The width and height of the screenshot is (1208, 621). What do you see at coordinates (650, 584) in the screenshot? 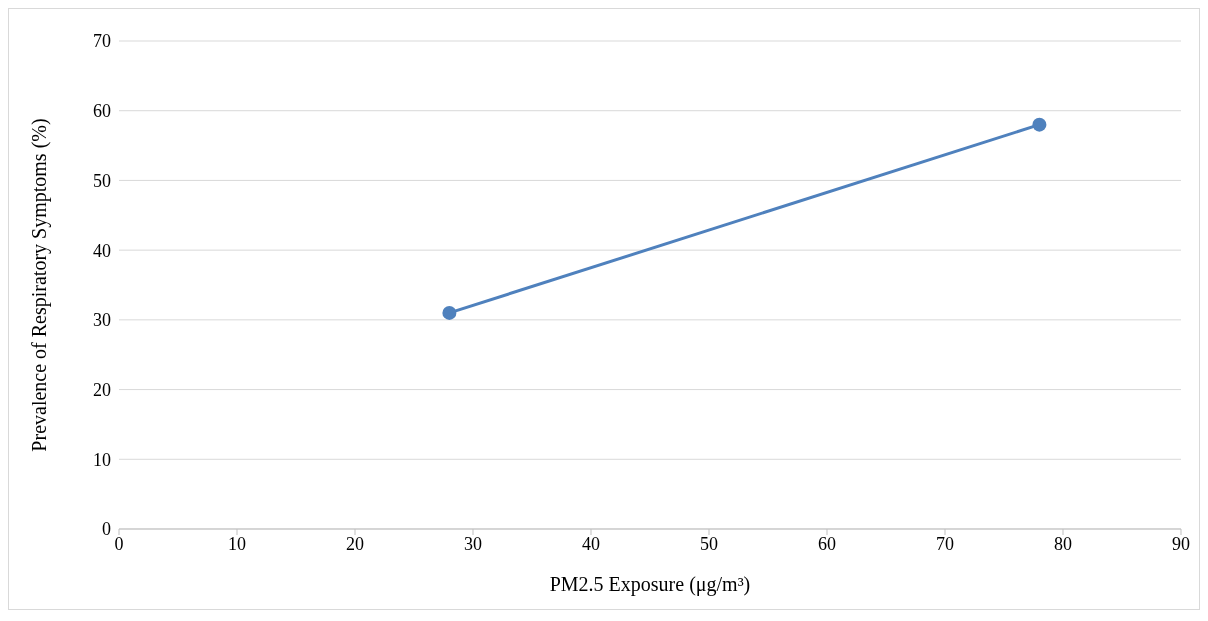
I see `x-axis-title: PM2.5 Exposure (μg/m³)` at bounding box center [650, 584].